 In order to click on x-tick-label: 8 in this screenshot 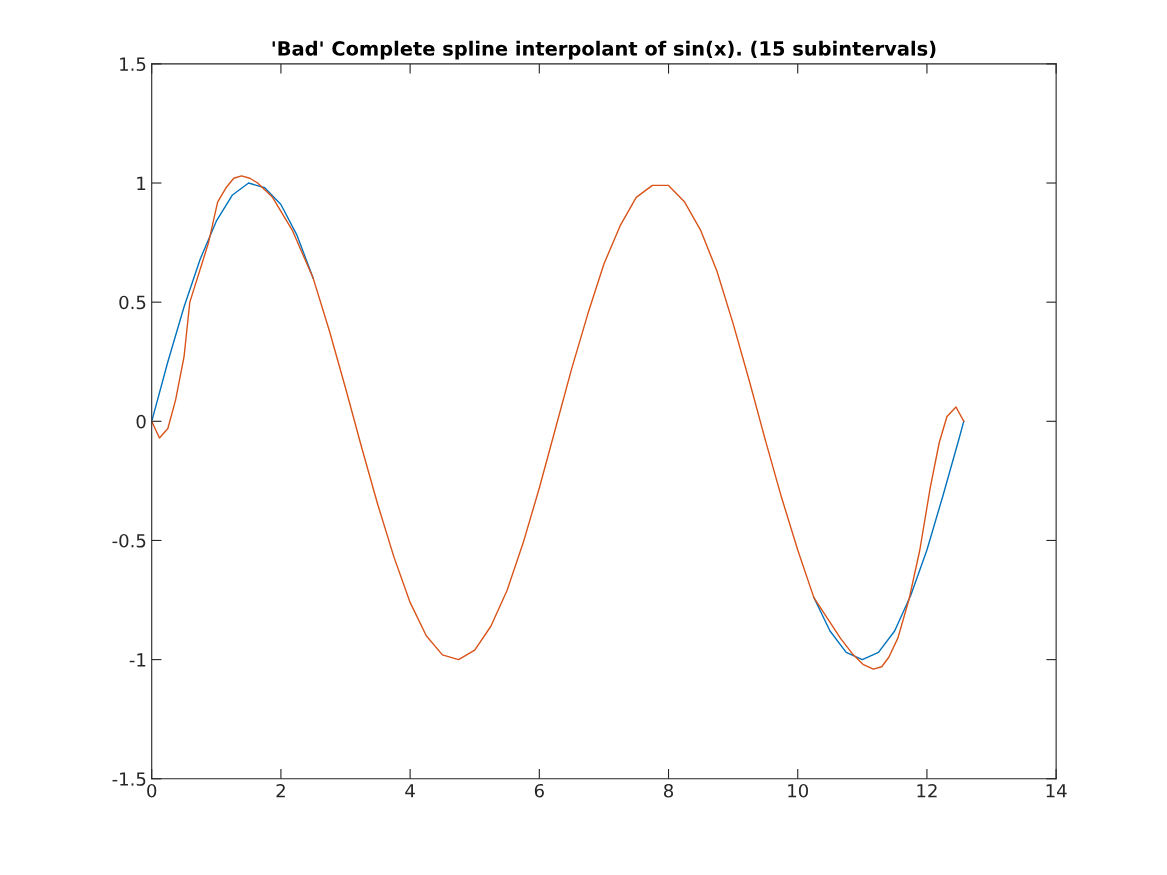, I will do `click(669, 790)`.